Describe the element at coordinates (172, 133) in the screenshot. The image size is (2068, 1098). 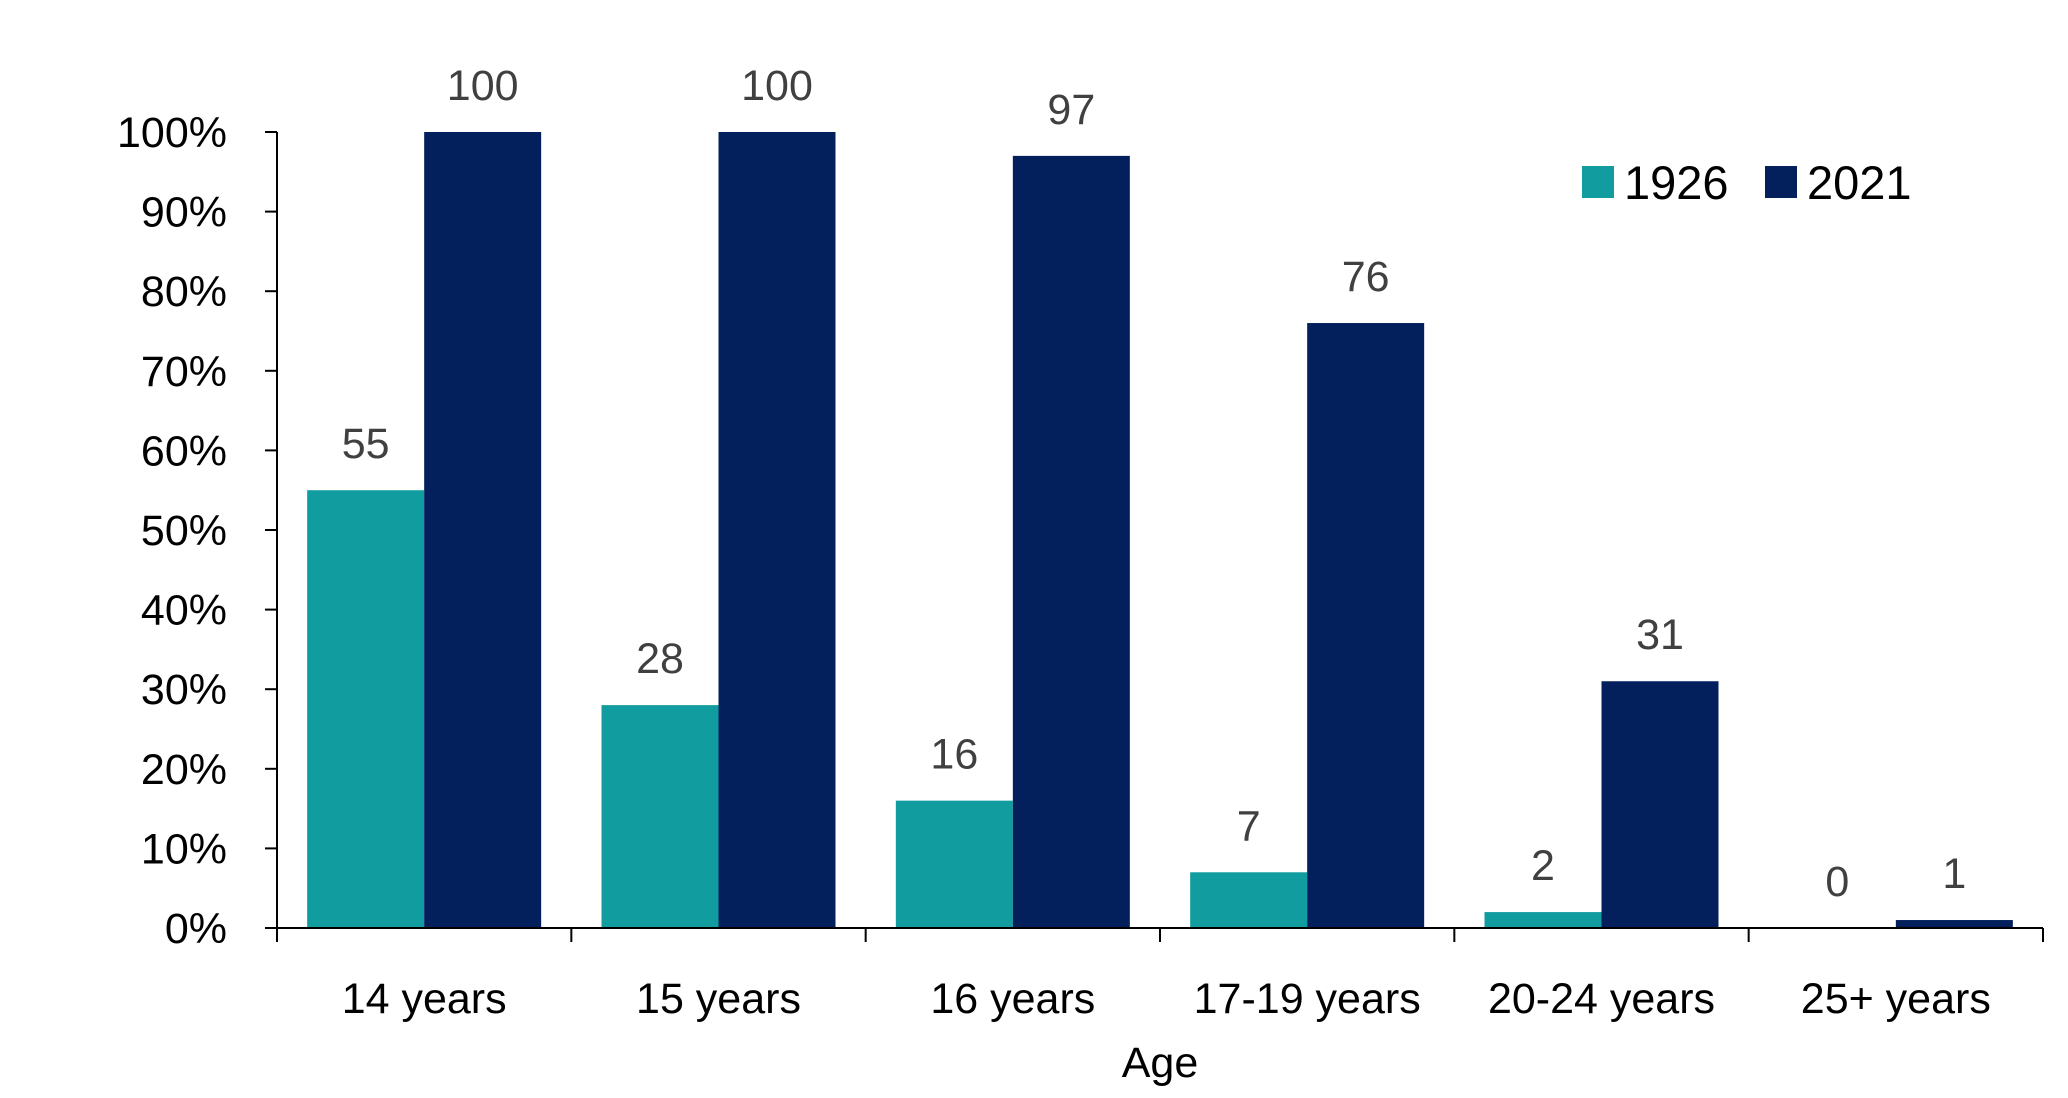
I see `y-tick-label: 100%` at that location.